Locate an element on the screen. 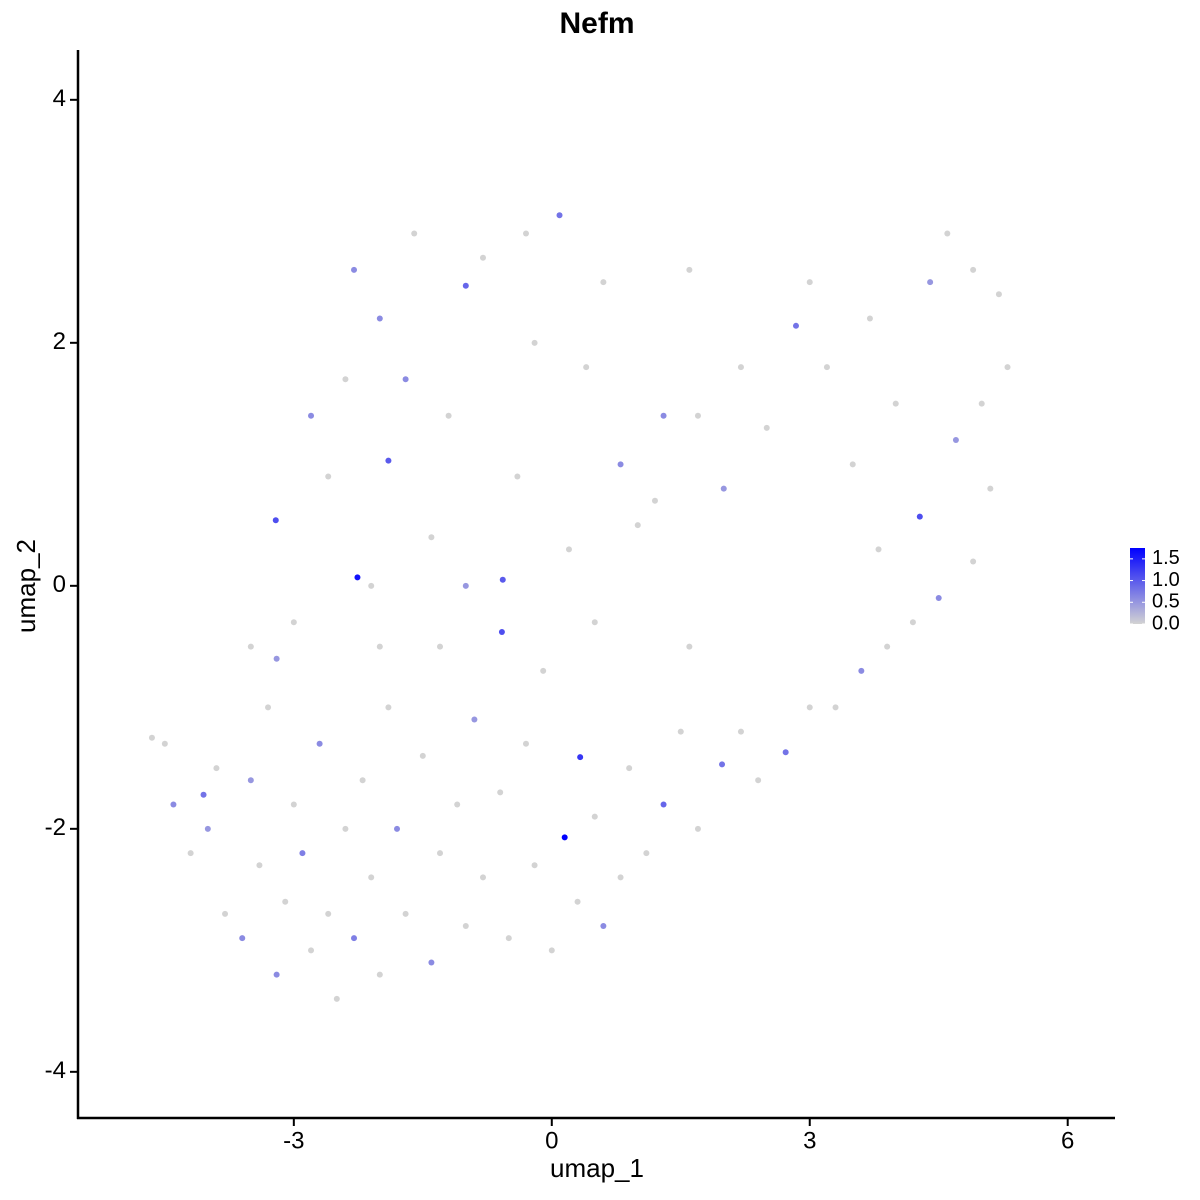 The image size is (1200, 1200). y-tick-label: 0 is located at coordinates (59, 584).